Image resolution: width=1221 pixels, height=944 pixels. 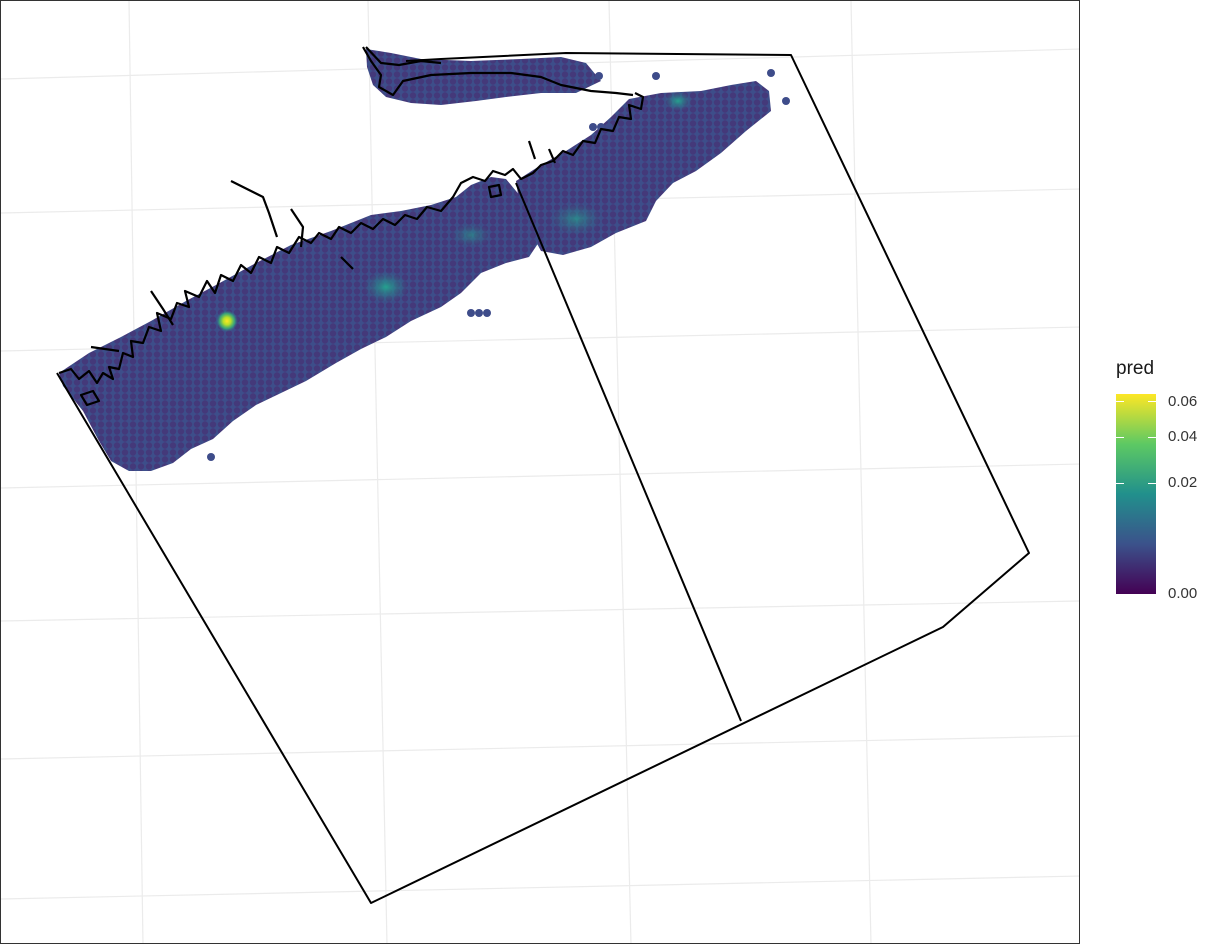 What do you see at coordinates (1183, 483) in the screenshot?
I see `legend-tick-label: 0.02` at bounding box center [1183, 483].